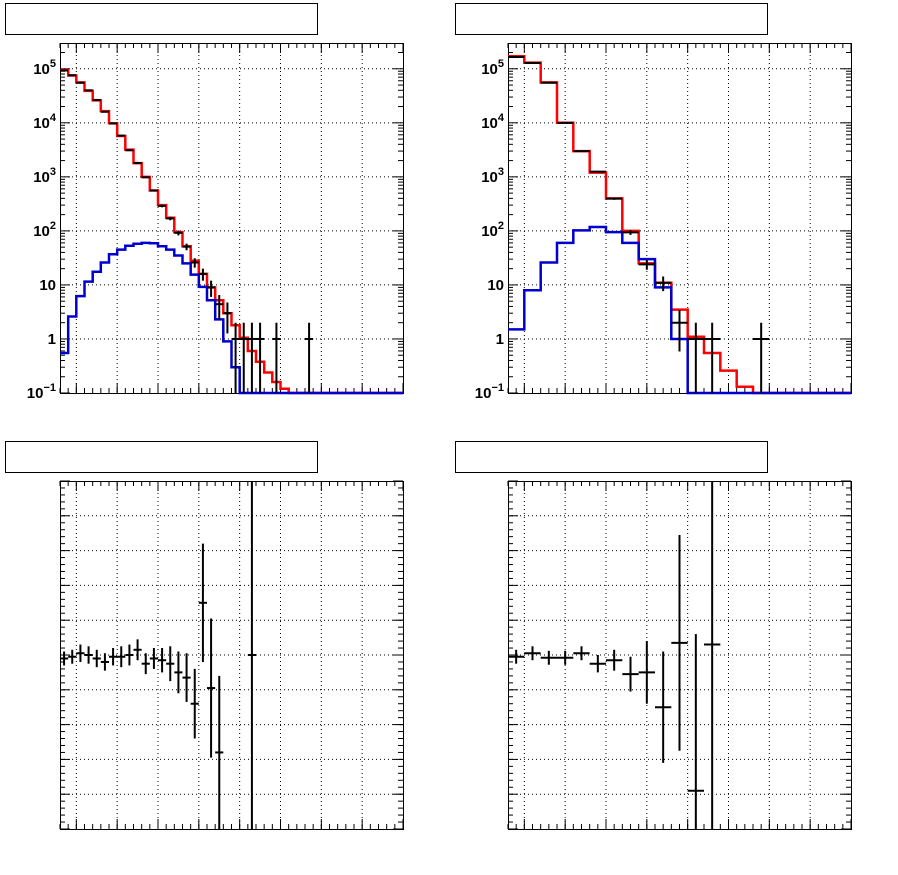 The image size is (898, 875). What do you see at coordinates (52, 339) in the screenshot?
I see `y-tick-label: 1` at bounding box center [52, 339].